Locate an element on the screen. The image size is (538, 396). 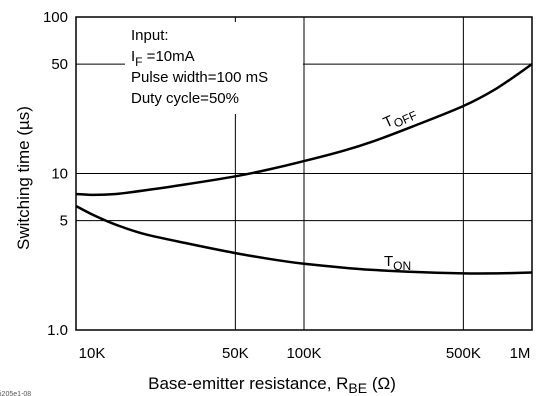
curve-label-ton: TON is located at coordinates (397, 263).